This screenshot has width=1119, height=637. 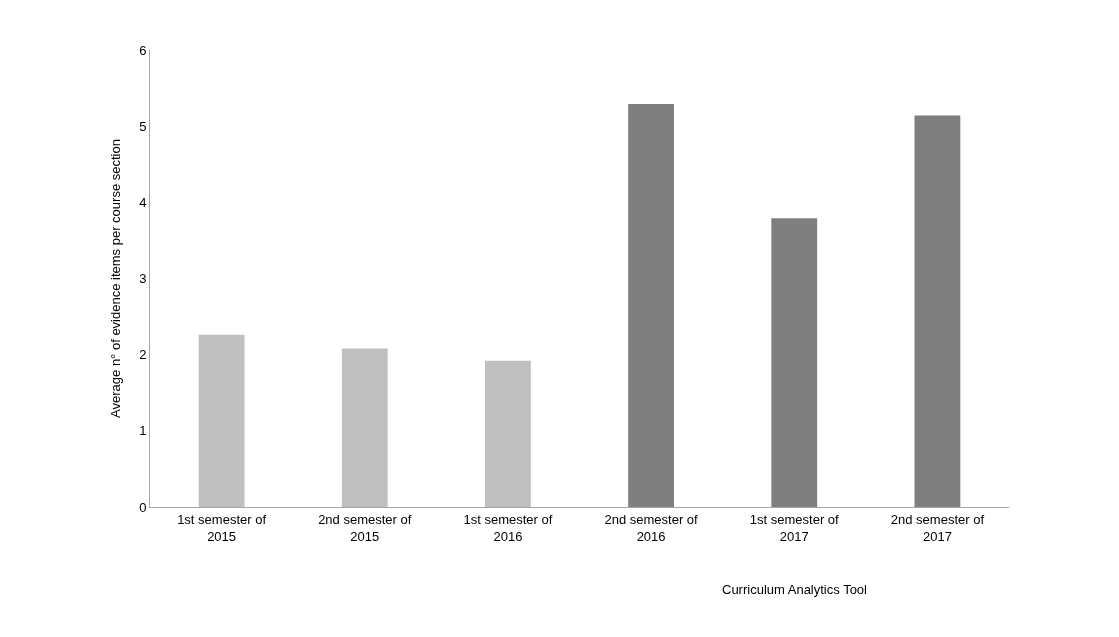 I want to click on y-tick-label: 5, so click(x=143, y=126).